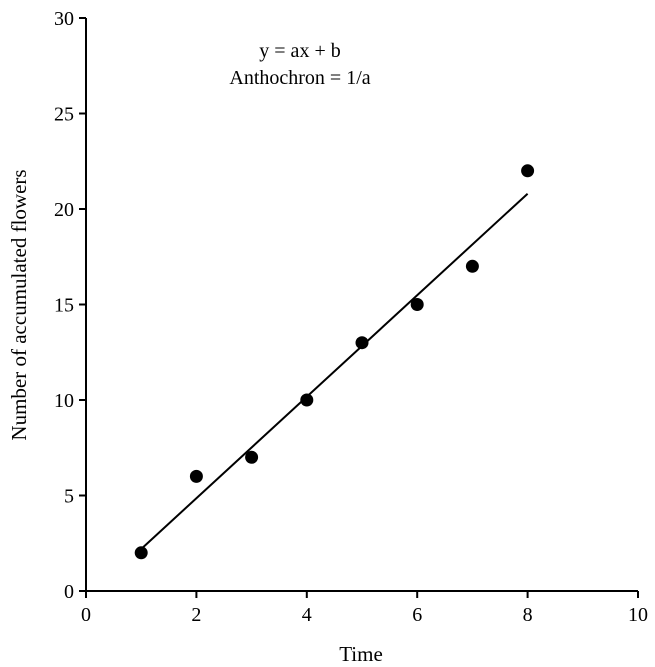 This screenshot has width=655, height=667. I want to click on x-tick-label: 0, so click(86, 615).